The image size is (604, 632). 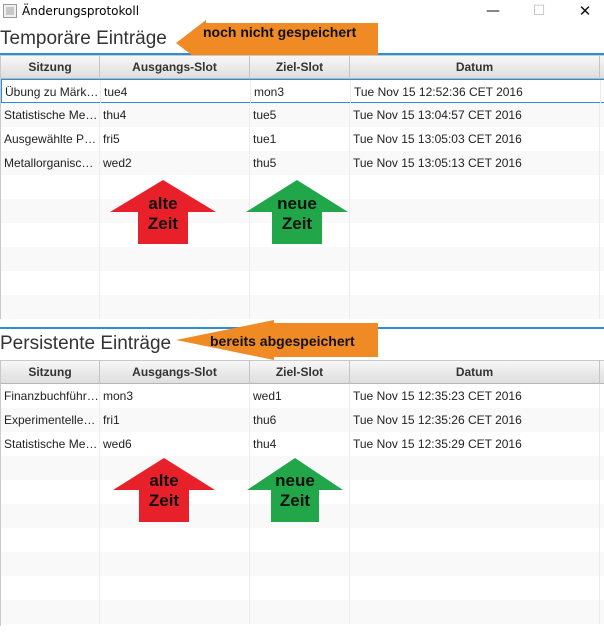 What do you see at coordinates (83, 38) in the screenshot?
I see `temporary-section-title: Temporäre Einträge` at bounding box center [83, 38].